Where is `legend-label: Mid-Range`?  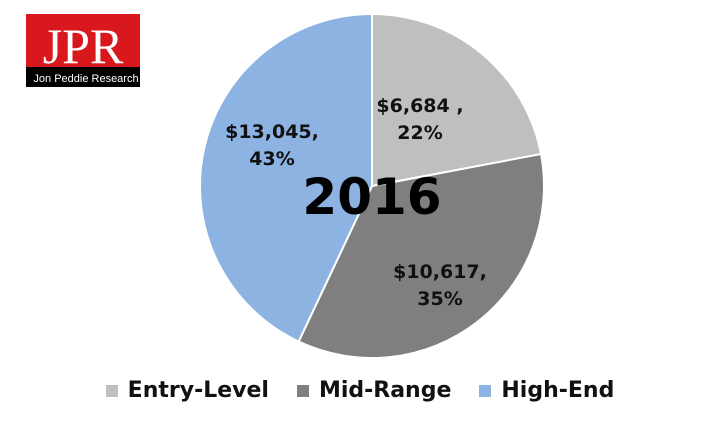 legend-label: Mid-Range is located at coordinates (385, 390).